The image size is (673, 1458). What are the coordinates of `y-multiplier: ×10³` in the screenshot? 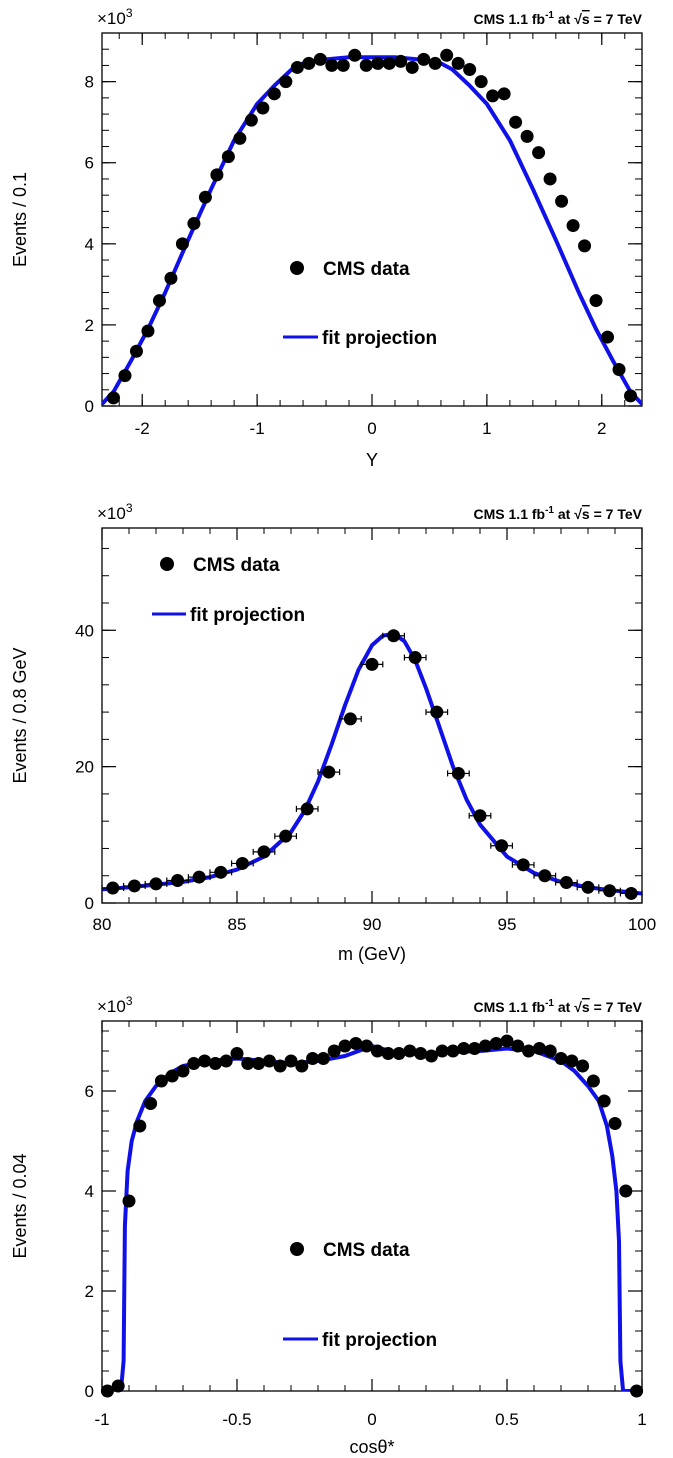 It's located at (115, 17).